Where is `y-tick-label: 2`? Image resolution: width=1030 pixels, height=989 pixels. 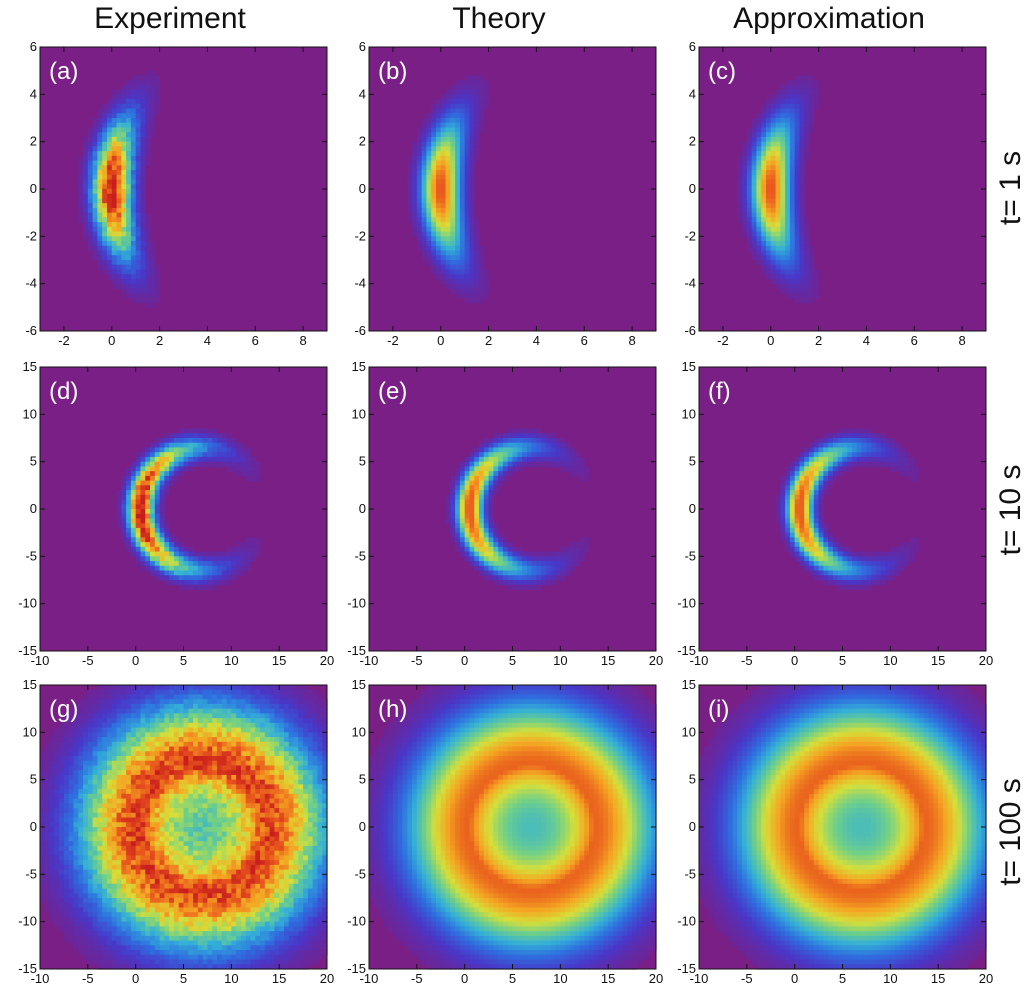 y-tick-label: 2 is located at coordinates (33, 141).